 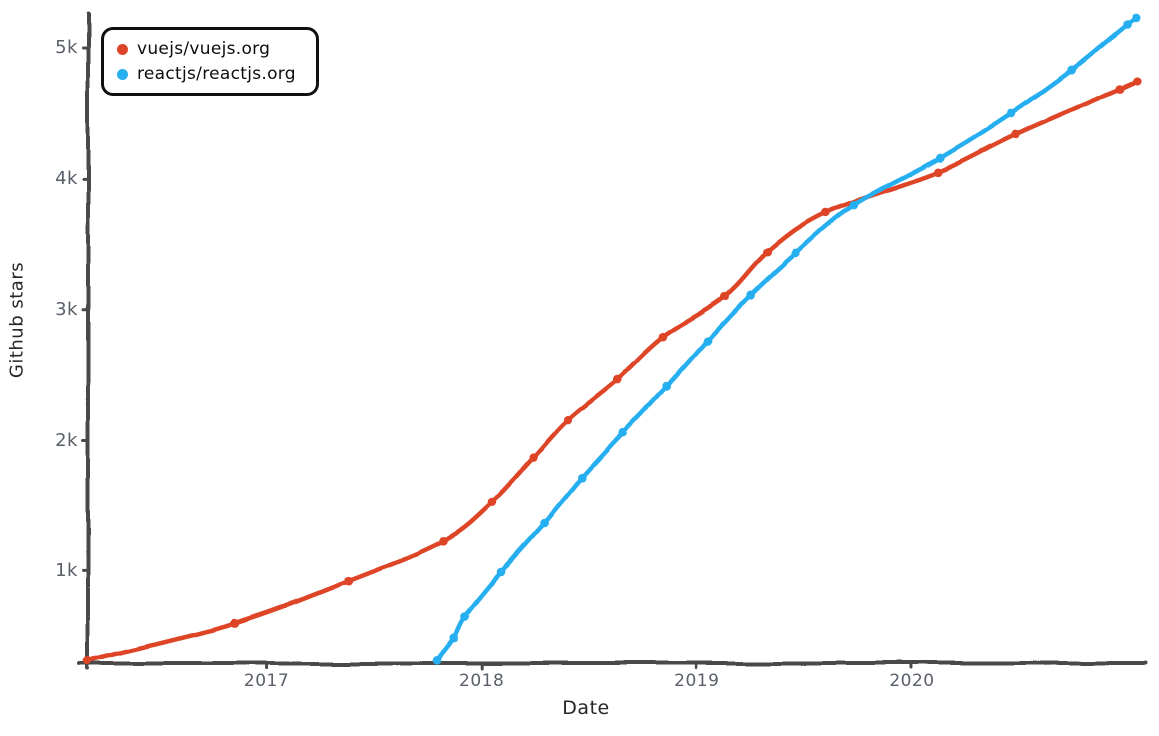 I want to click on x-axis-title: Date, so click(x=586, y=708).